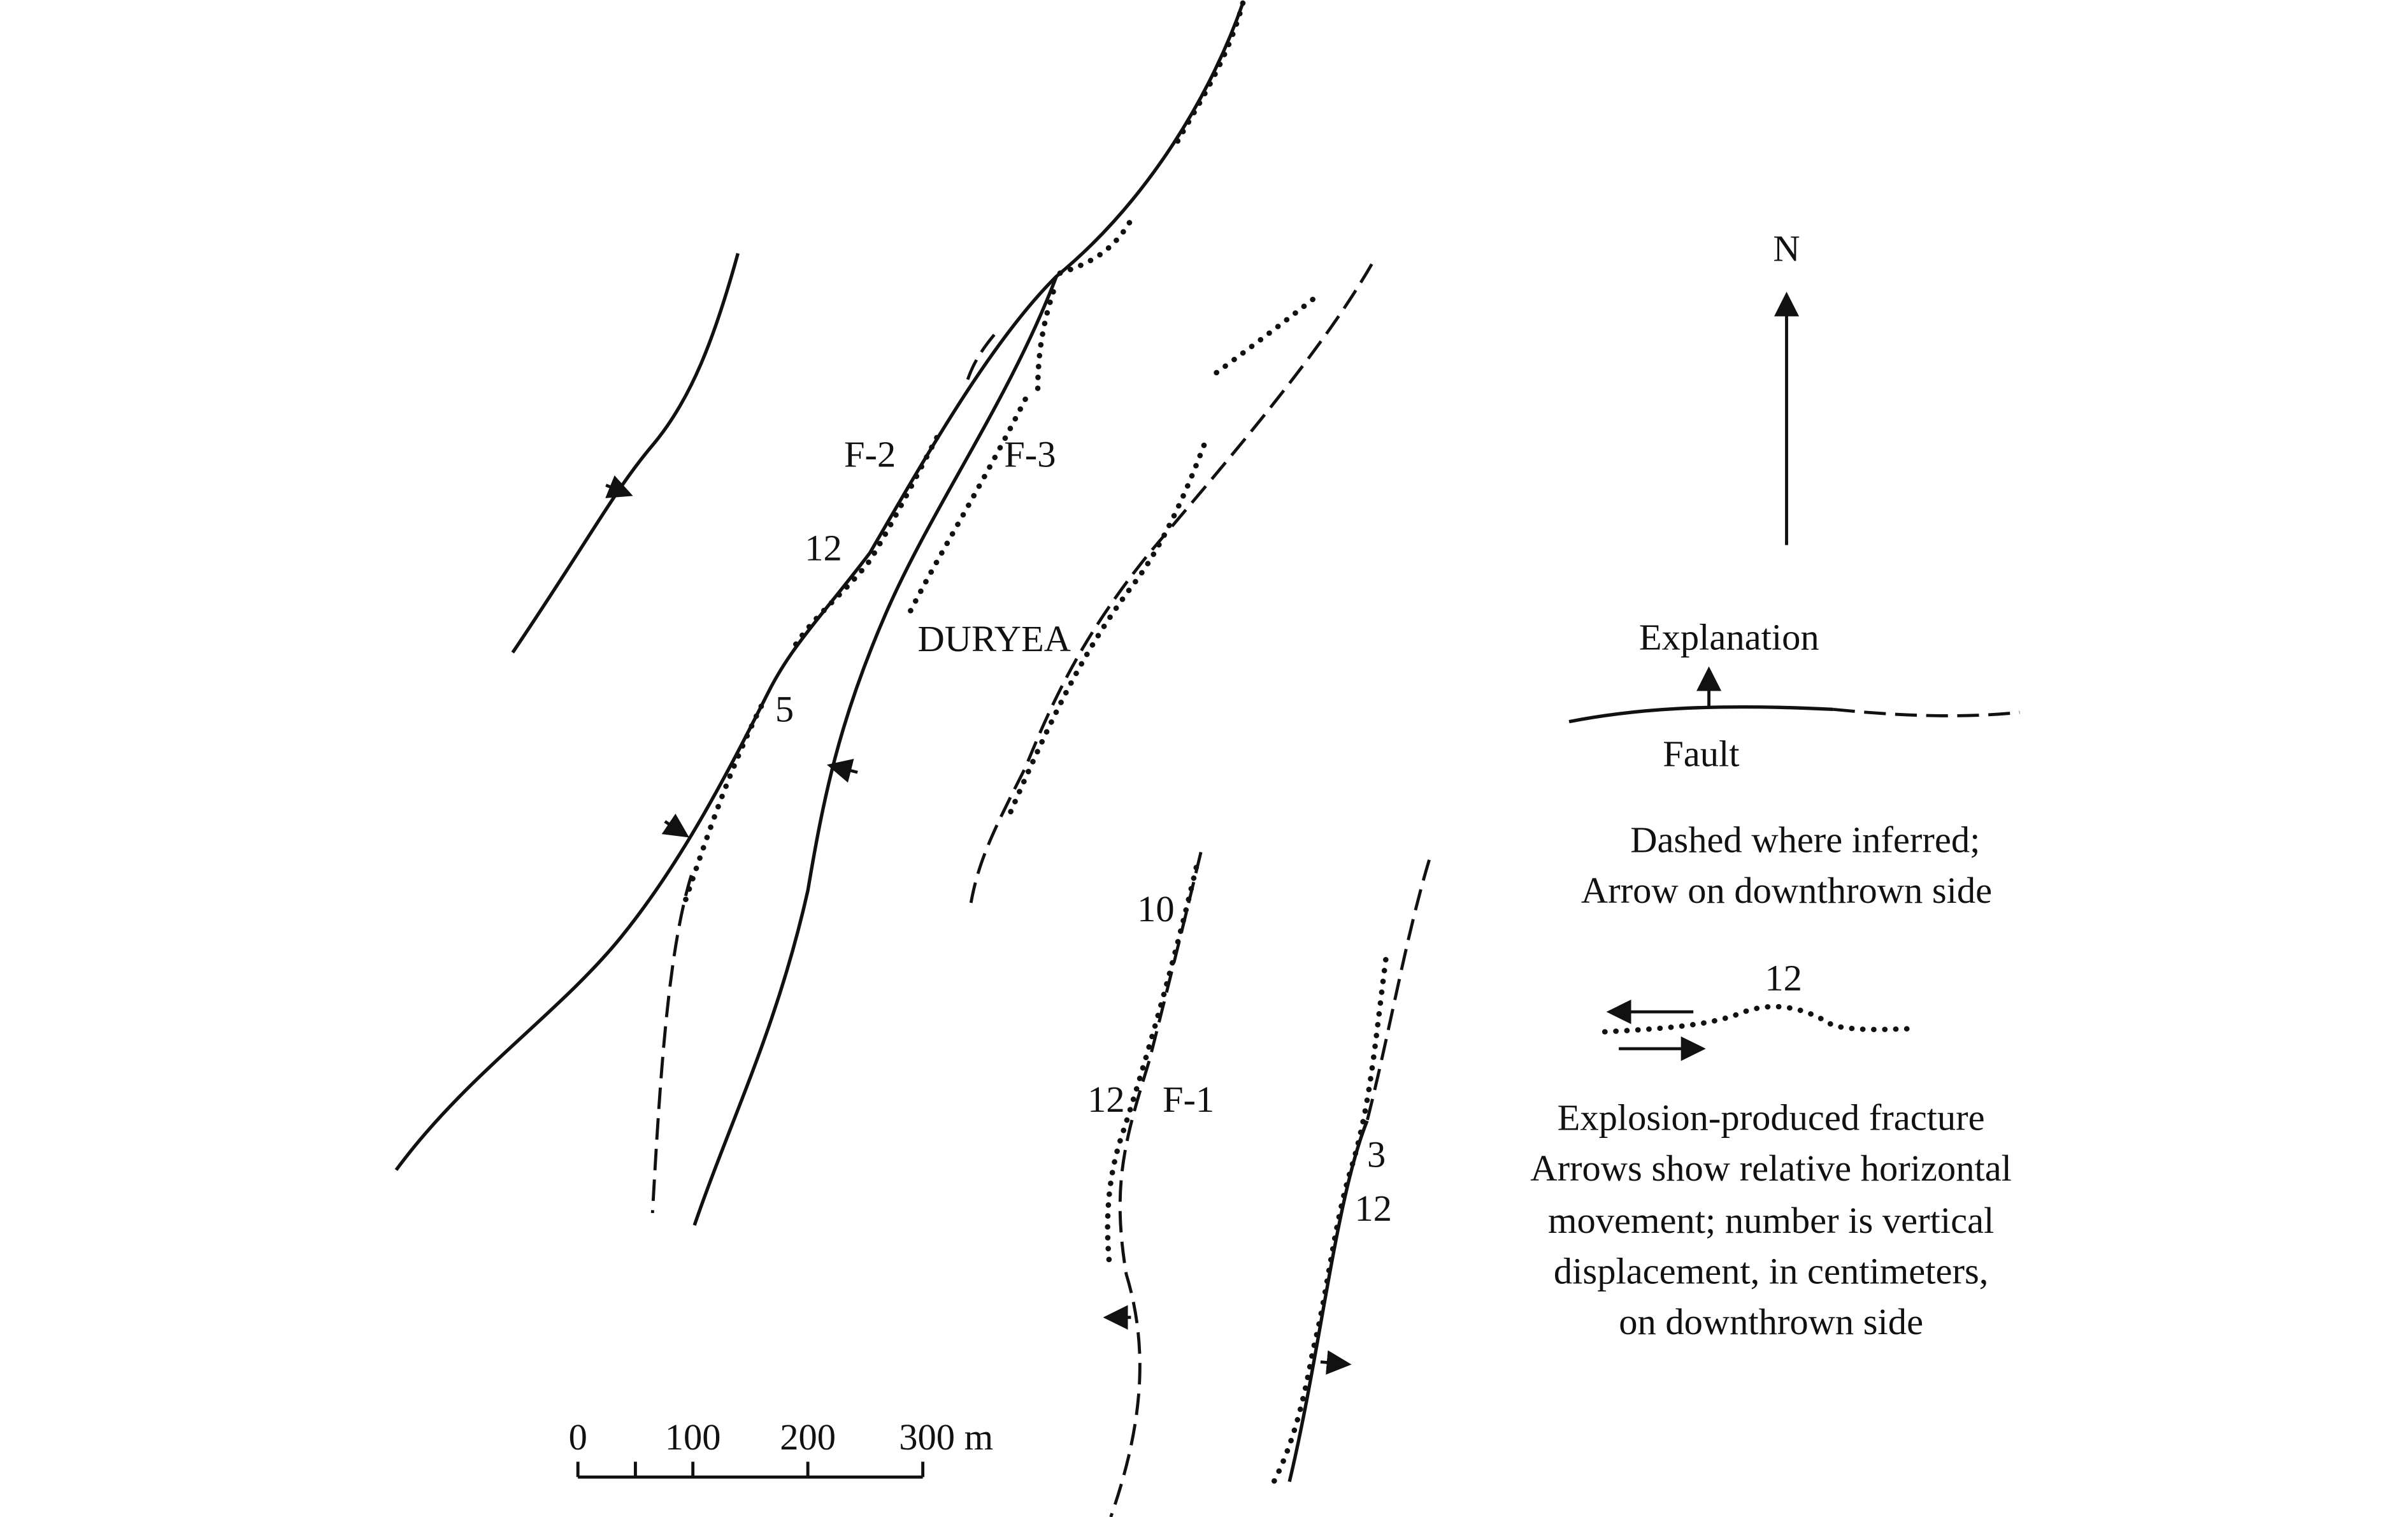 This screenshot has height=1517, width=2408. Describe the element at coordinates (1771, 1169) in the screenshot. I see `legend-note: Arrows show relative horizontal` at that location.